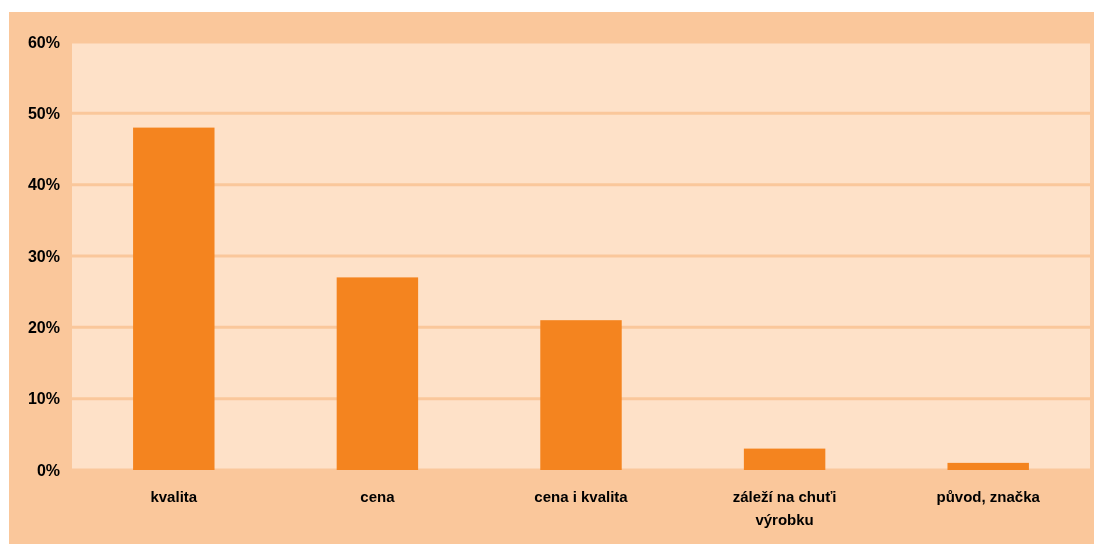 The height and width of the screenshot is (544, 1094). What do you see at coordinates (43, 185) in the screenshot?
I see `y-tick-label: 40%` at bounding box center [43, 185].